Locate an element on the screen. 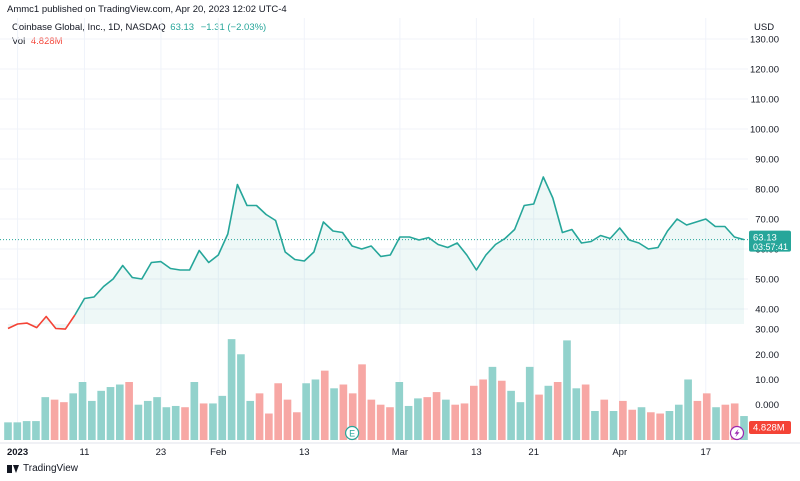 This screenshot has width=800, height=481. price-tick-label: 70.00 is located at coordinates (767, 220).